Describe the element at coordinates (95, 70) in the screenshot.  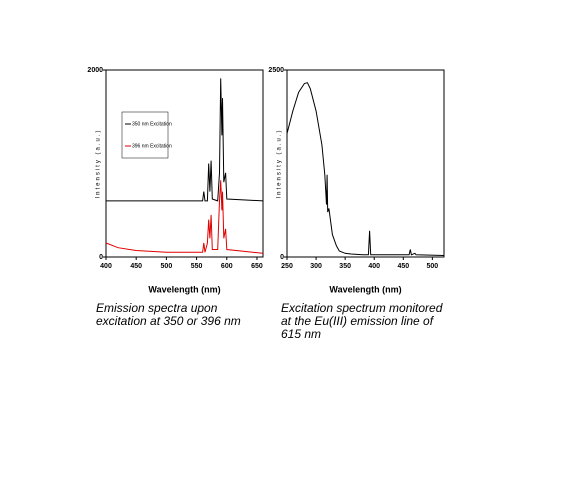
I see `y-tick-label: 2000` at that location.